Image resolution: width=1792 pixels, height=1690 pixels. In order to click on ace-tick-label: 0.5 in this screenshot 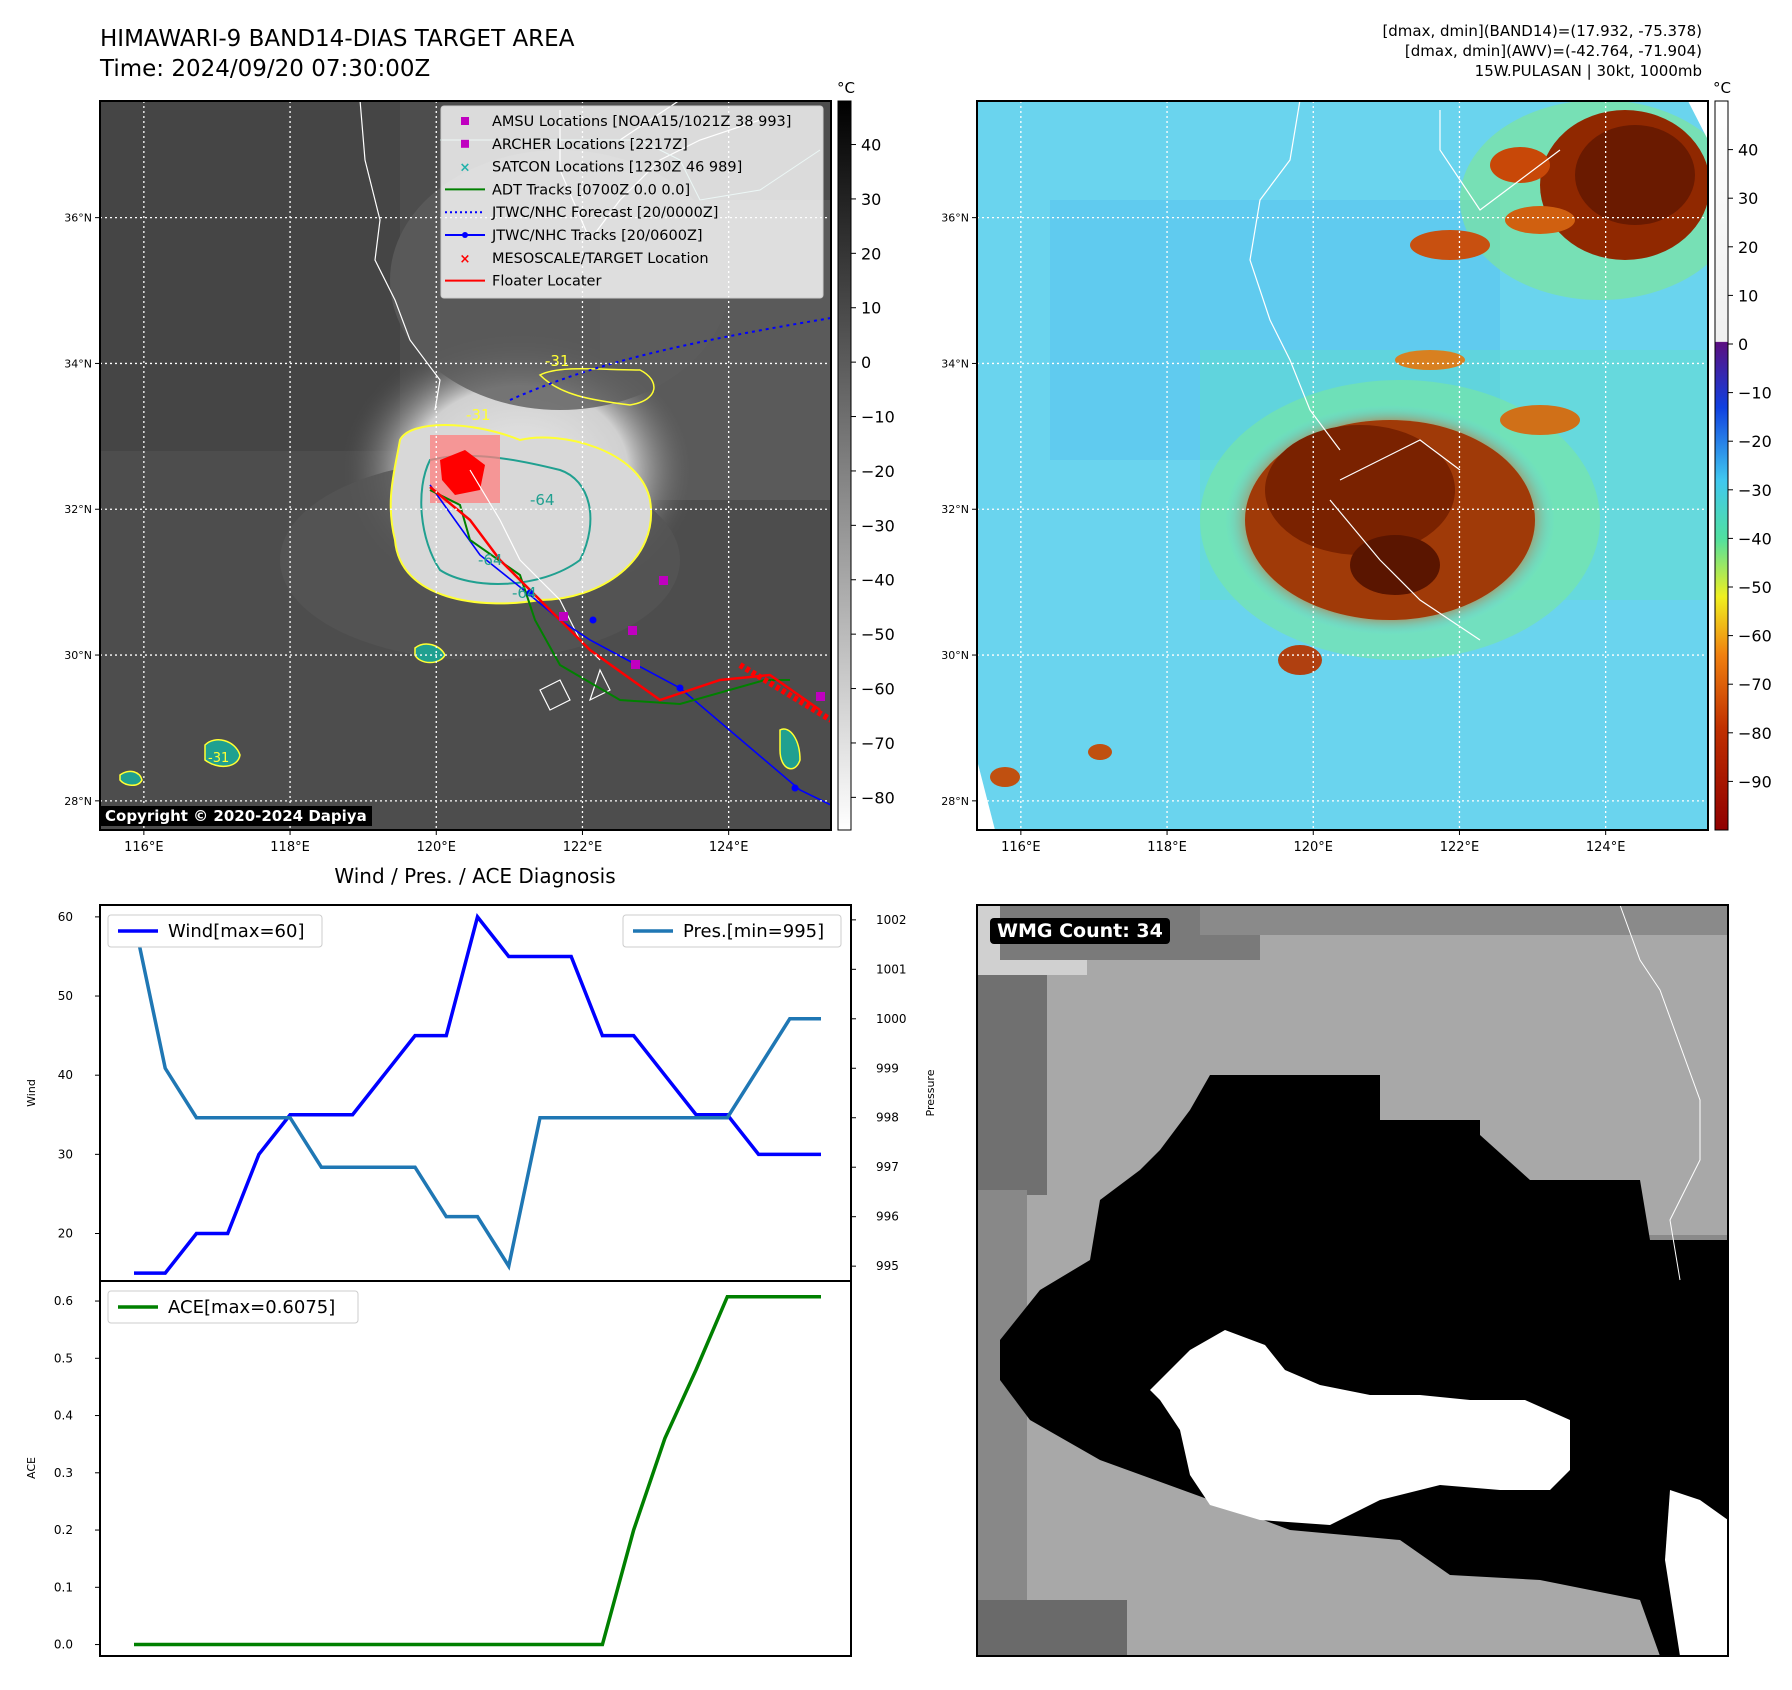, I will do `click(63, 1358)`.